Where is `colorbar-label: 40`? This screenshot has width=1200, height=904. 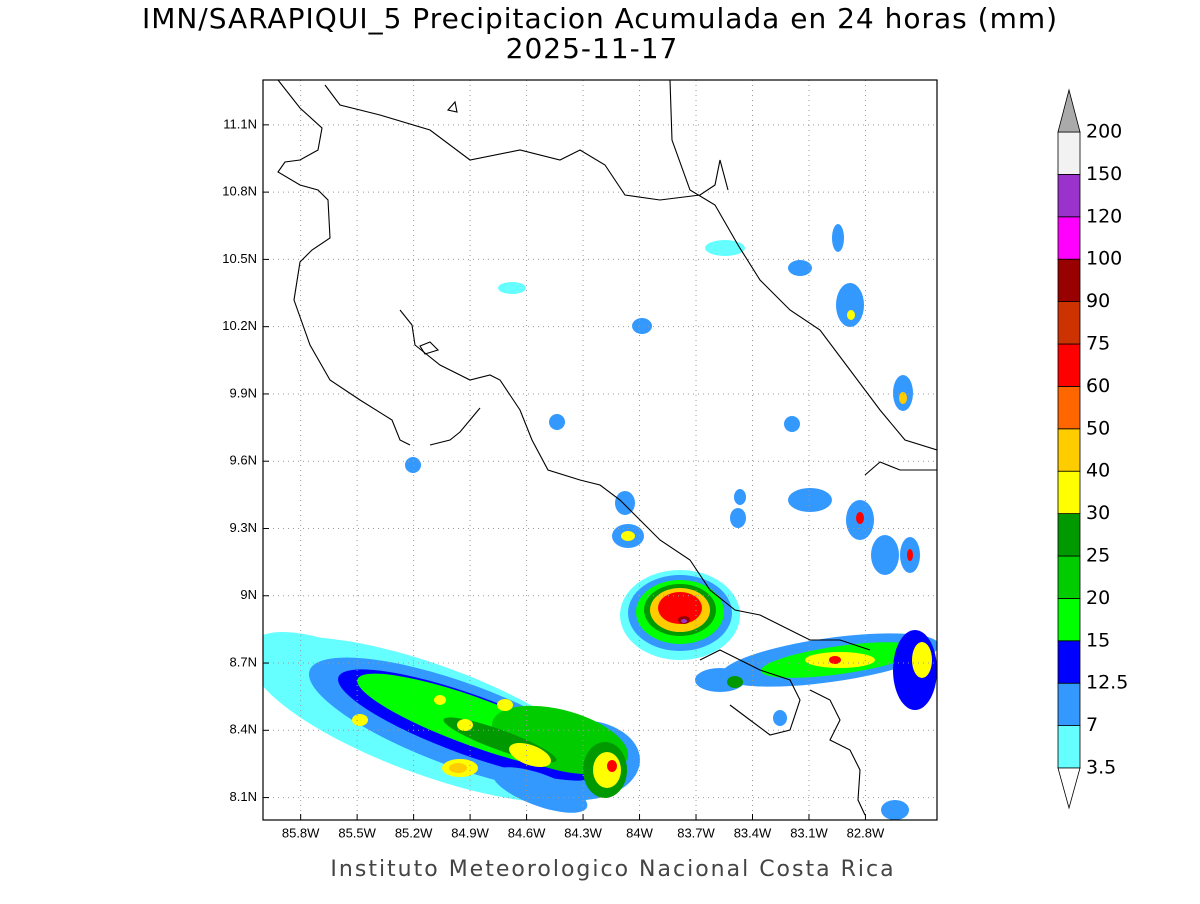
colorbar-label: 40 is located at coordinates (1098, 471).